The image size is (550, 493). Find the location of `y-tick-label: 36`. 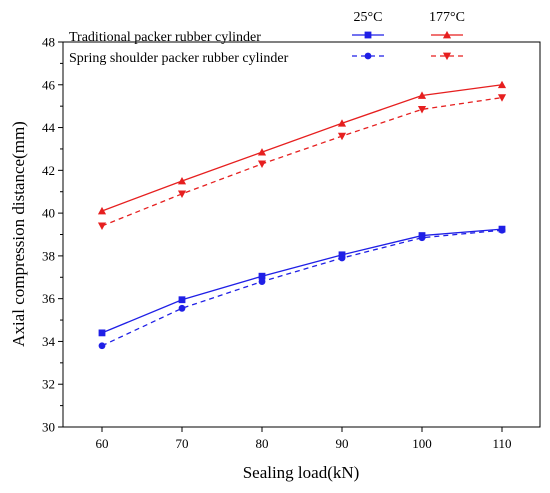

y-tick-label: 36 is located at coordinates (49, 298).